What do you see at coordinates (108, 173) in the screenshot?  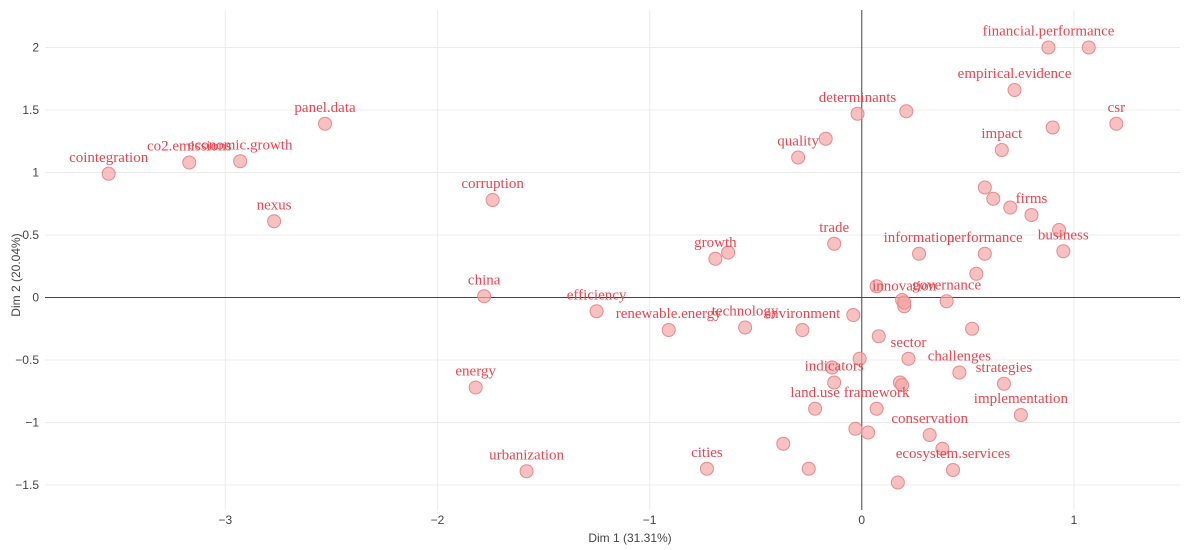 I see `data-point-cointegration` at bounding box center [108, 173].